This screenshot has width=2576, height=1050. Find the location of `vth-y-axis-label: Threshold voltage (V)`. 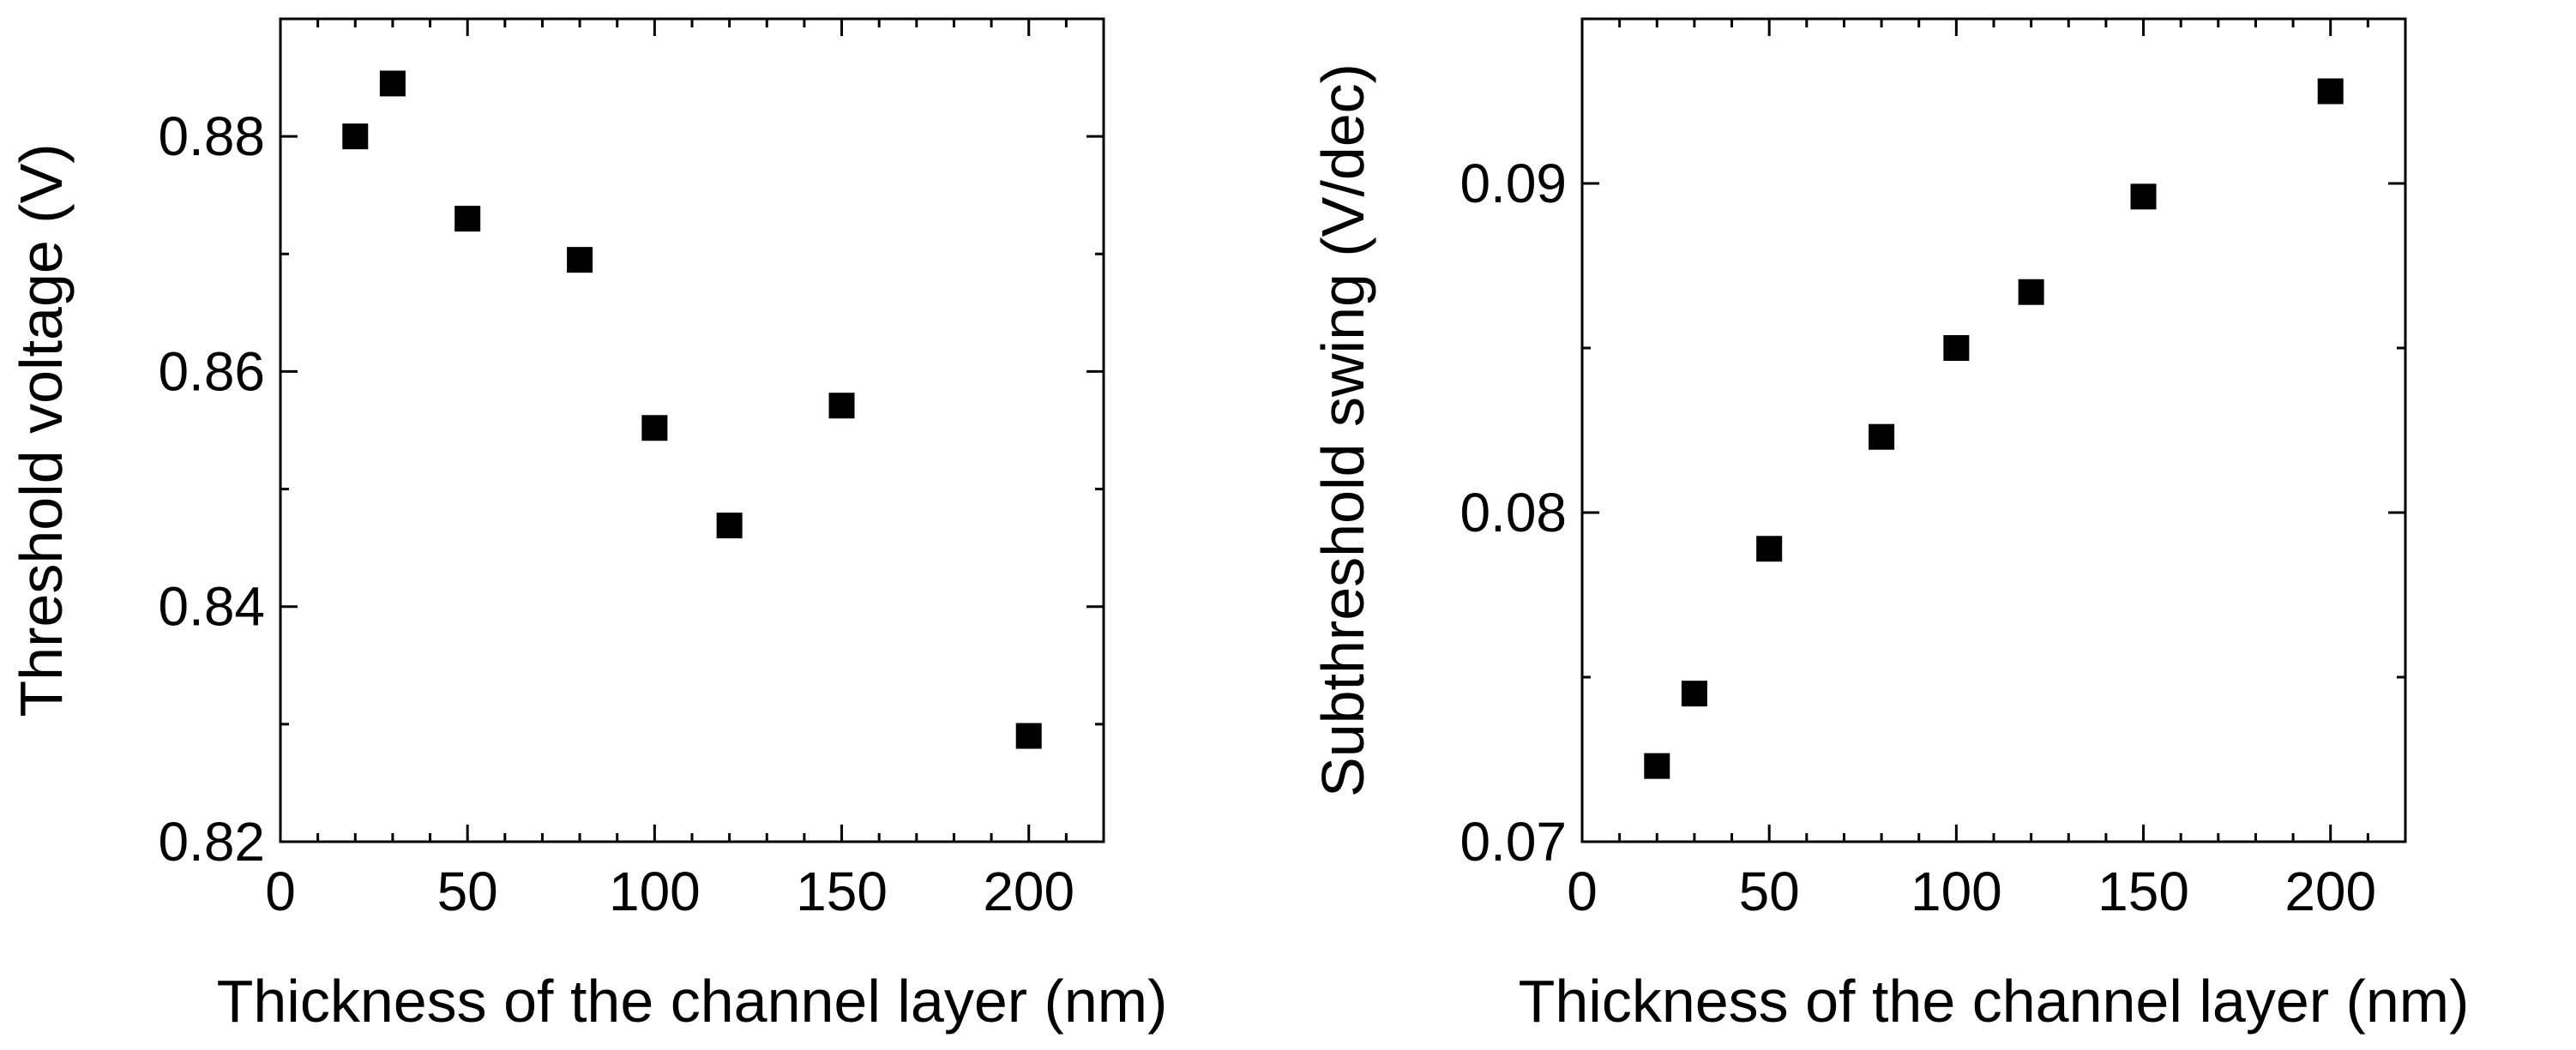

vth-y-axis-label: Threshold voltage (V) is located at coordinates (41, 430).